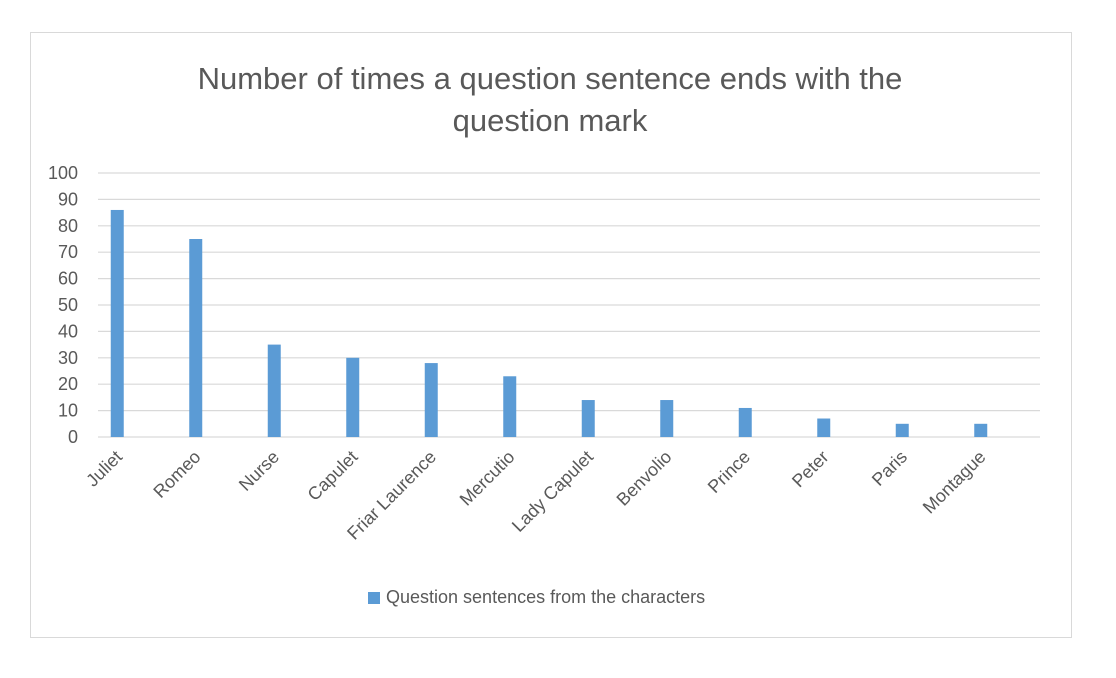 This screenshot has width=1116, height=678. What do you see at coordinates (729, 472) in the screenshot?
I see `x-tick-label: Prince` at bounding box center [729, 472].